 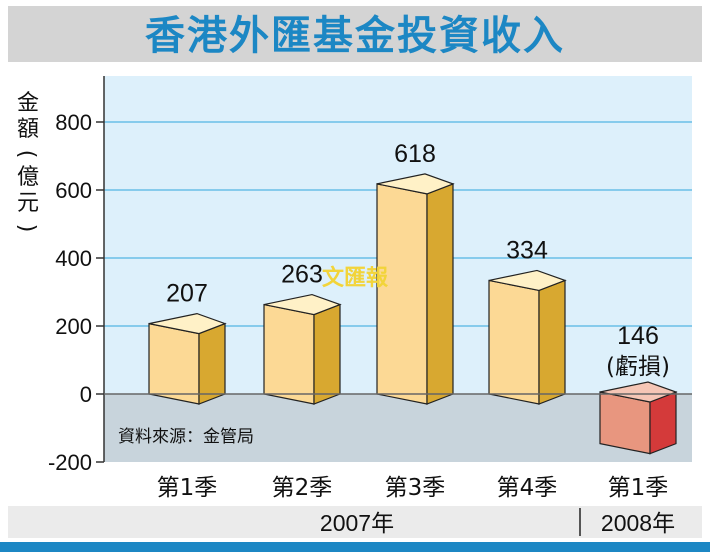 What do you see at coordinates (415, 488) in the screenshot?
I see `category-label: 第3季` at bounding box center [415, 488].